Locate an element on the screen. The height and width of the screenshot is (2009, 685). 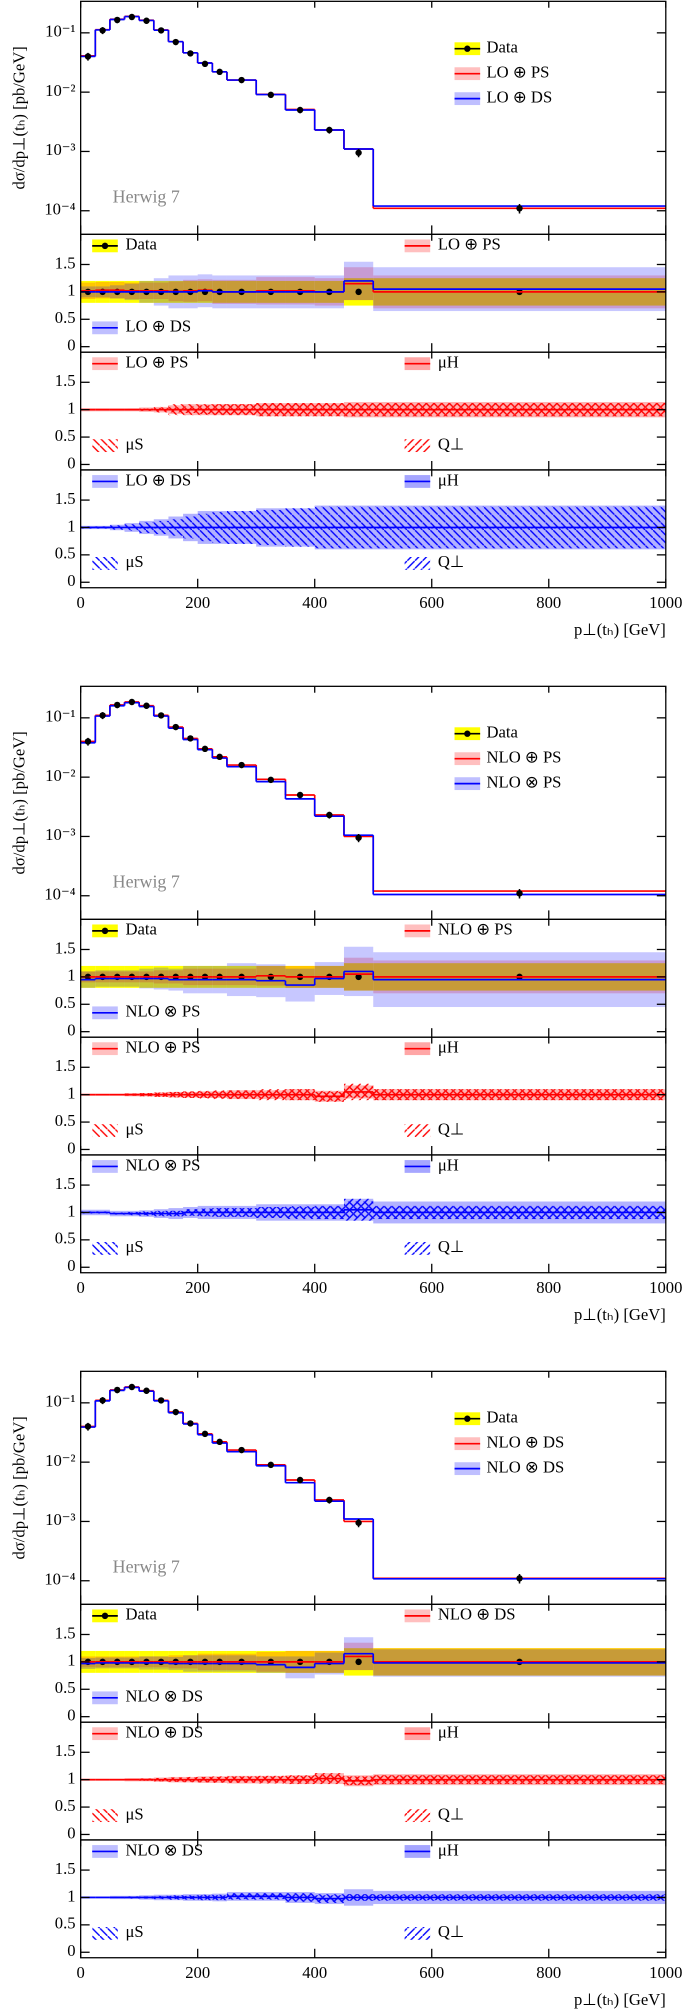
legend-label: NLO ⊕ PS is located at coordinates (162, 1046).